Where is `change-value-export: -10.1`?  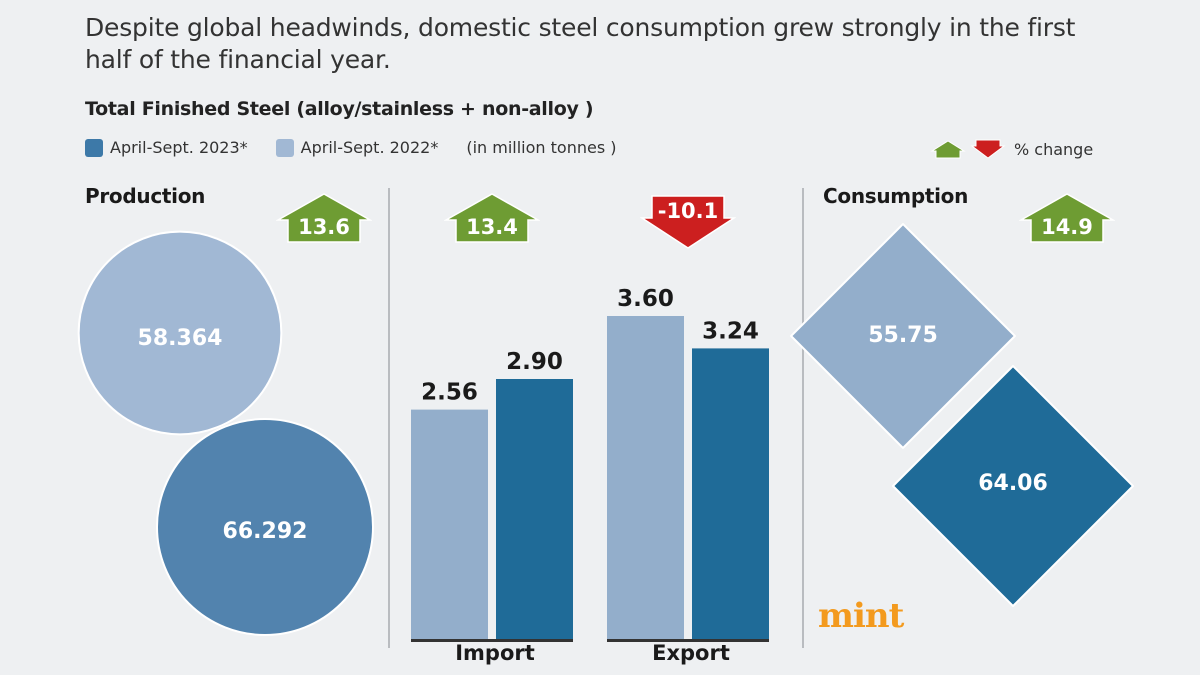
change-value-export: -10.1 is located at coordinates (688, 211).